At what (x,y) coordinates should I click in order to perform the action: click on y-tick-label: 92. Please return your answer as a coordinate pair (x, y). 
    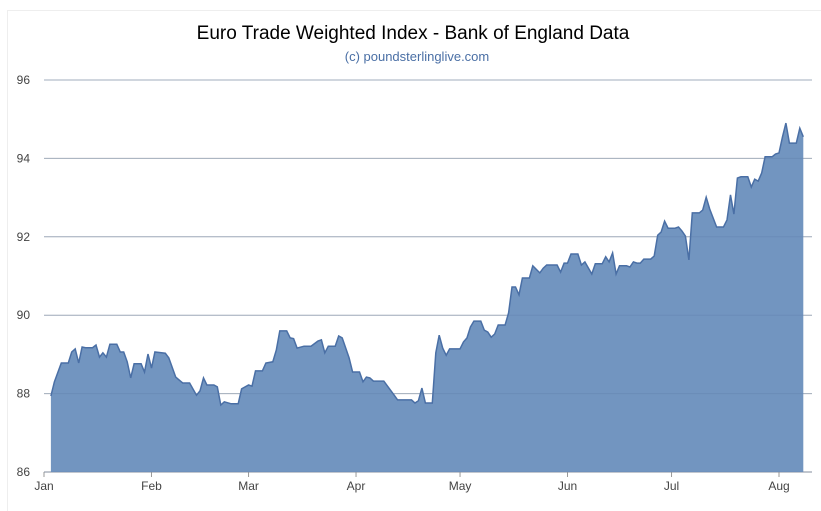
    Looking at the image, I should click on (24, 237).